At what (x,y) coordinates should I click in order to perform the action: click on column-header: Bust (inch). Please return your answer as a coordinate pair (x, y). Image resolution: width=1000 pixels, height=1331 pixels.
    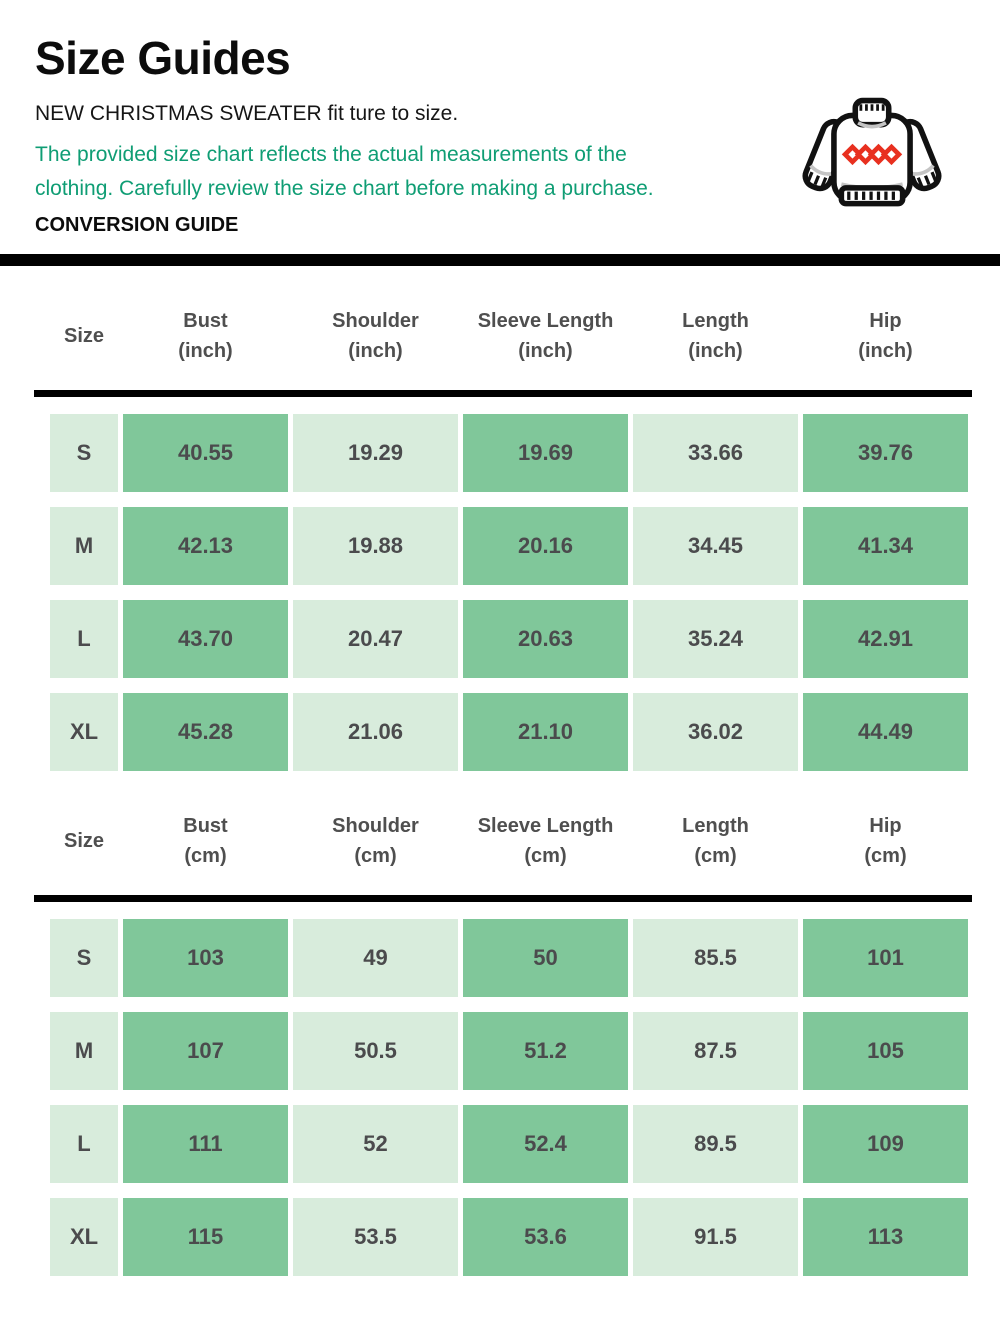
    Looking at the image, I should click on (205, 336).